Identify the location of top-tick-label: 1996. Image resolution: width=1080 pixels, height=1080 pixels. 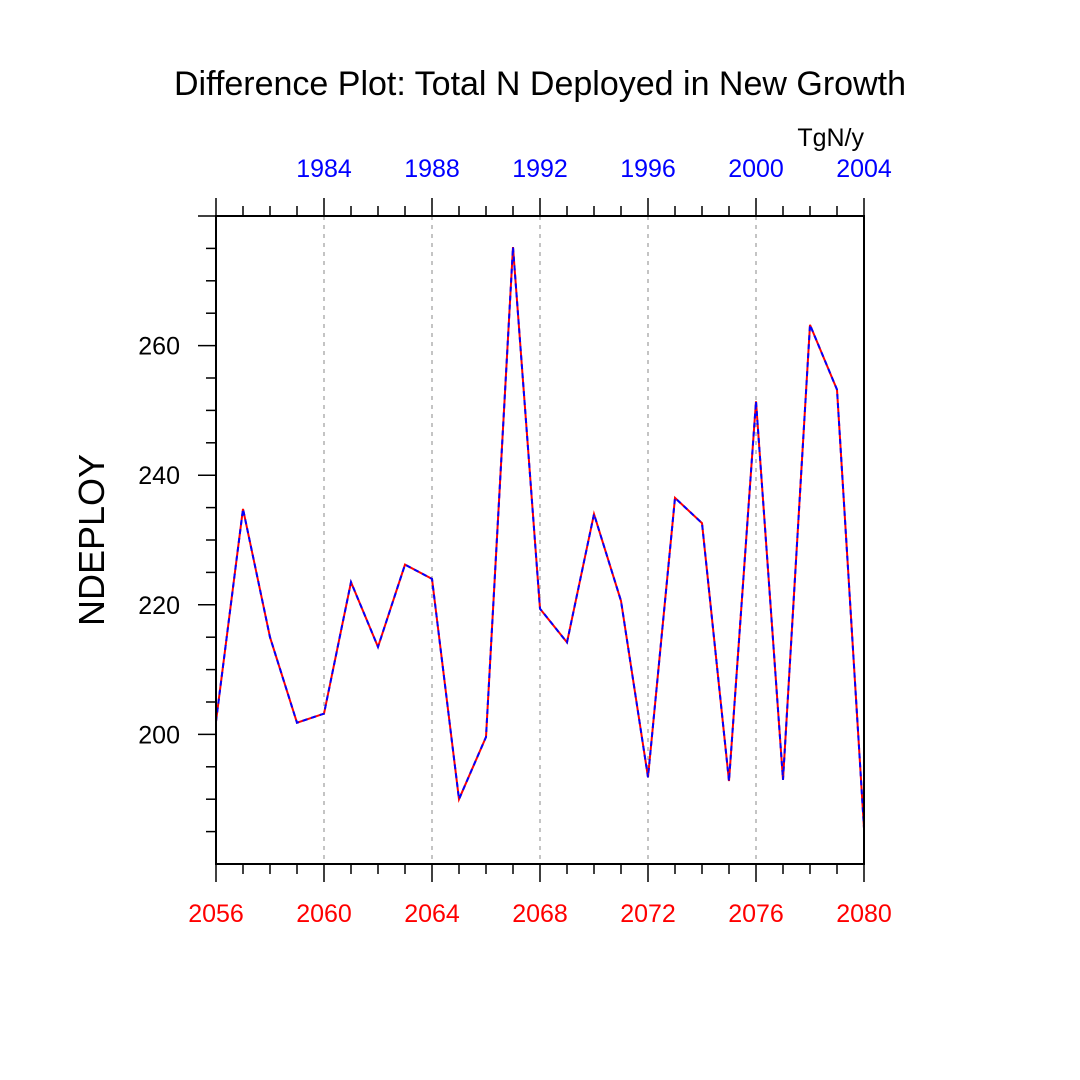
(648, 169).